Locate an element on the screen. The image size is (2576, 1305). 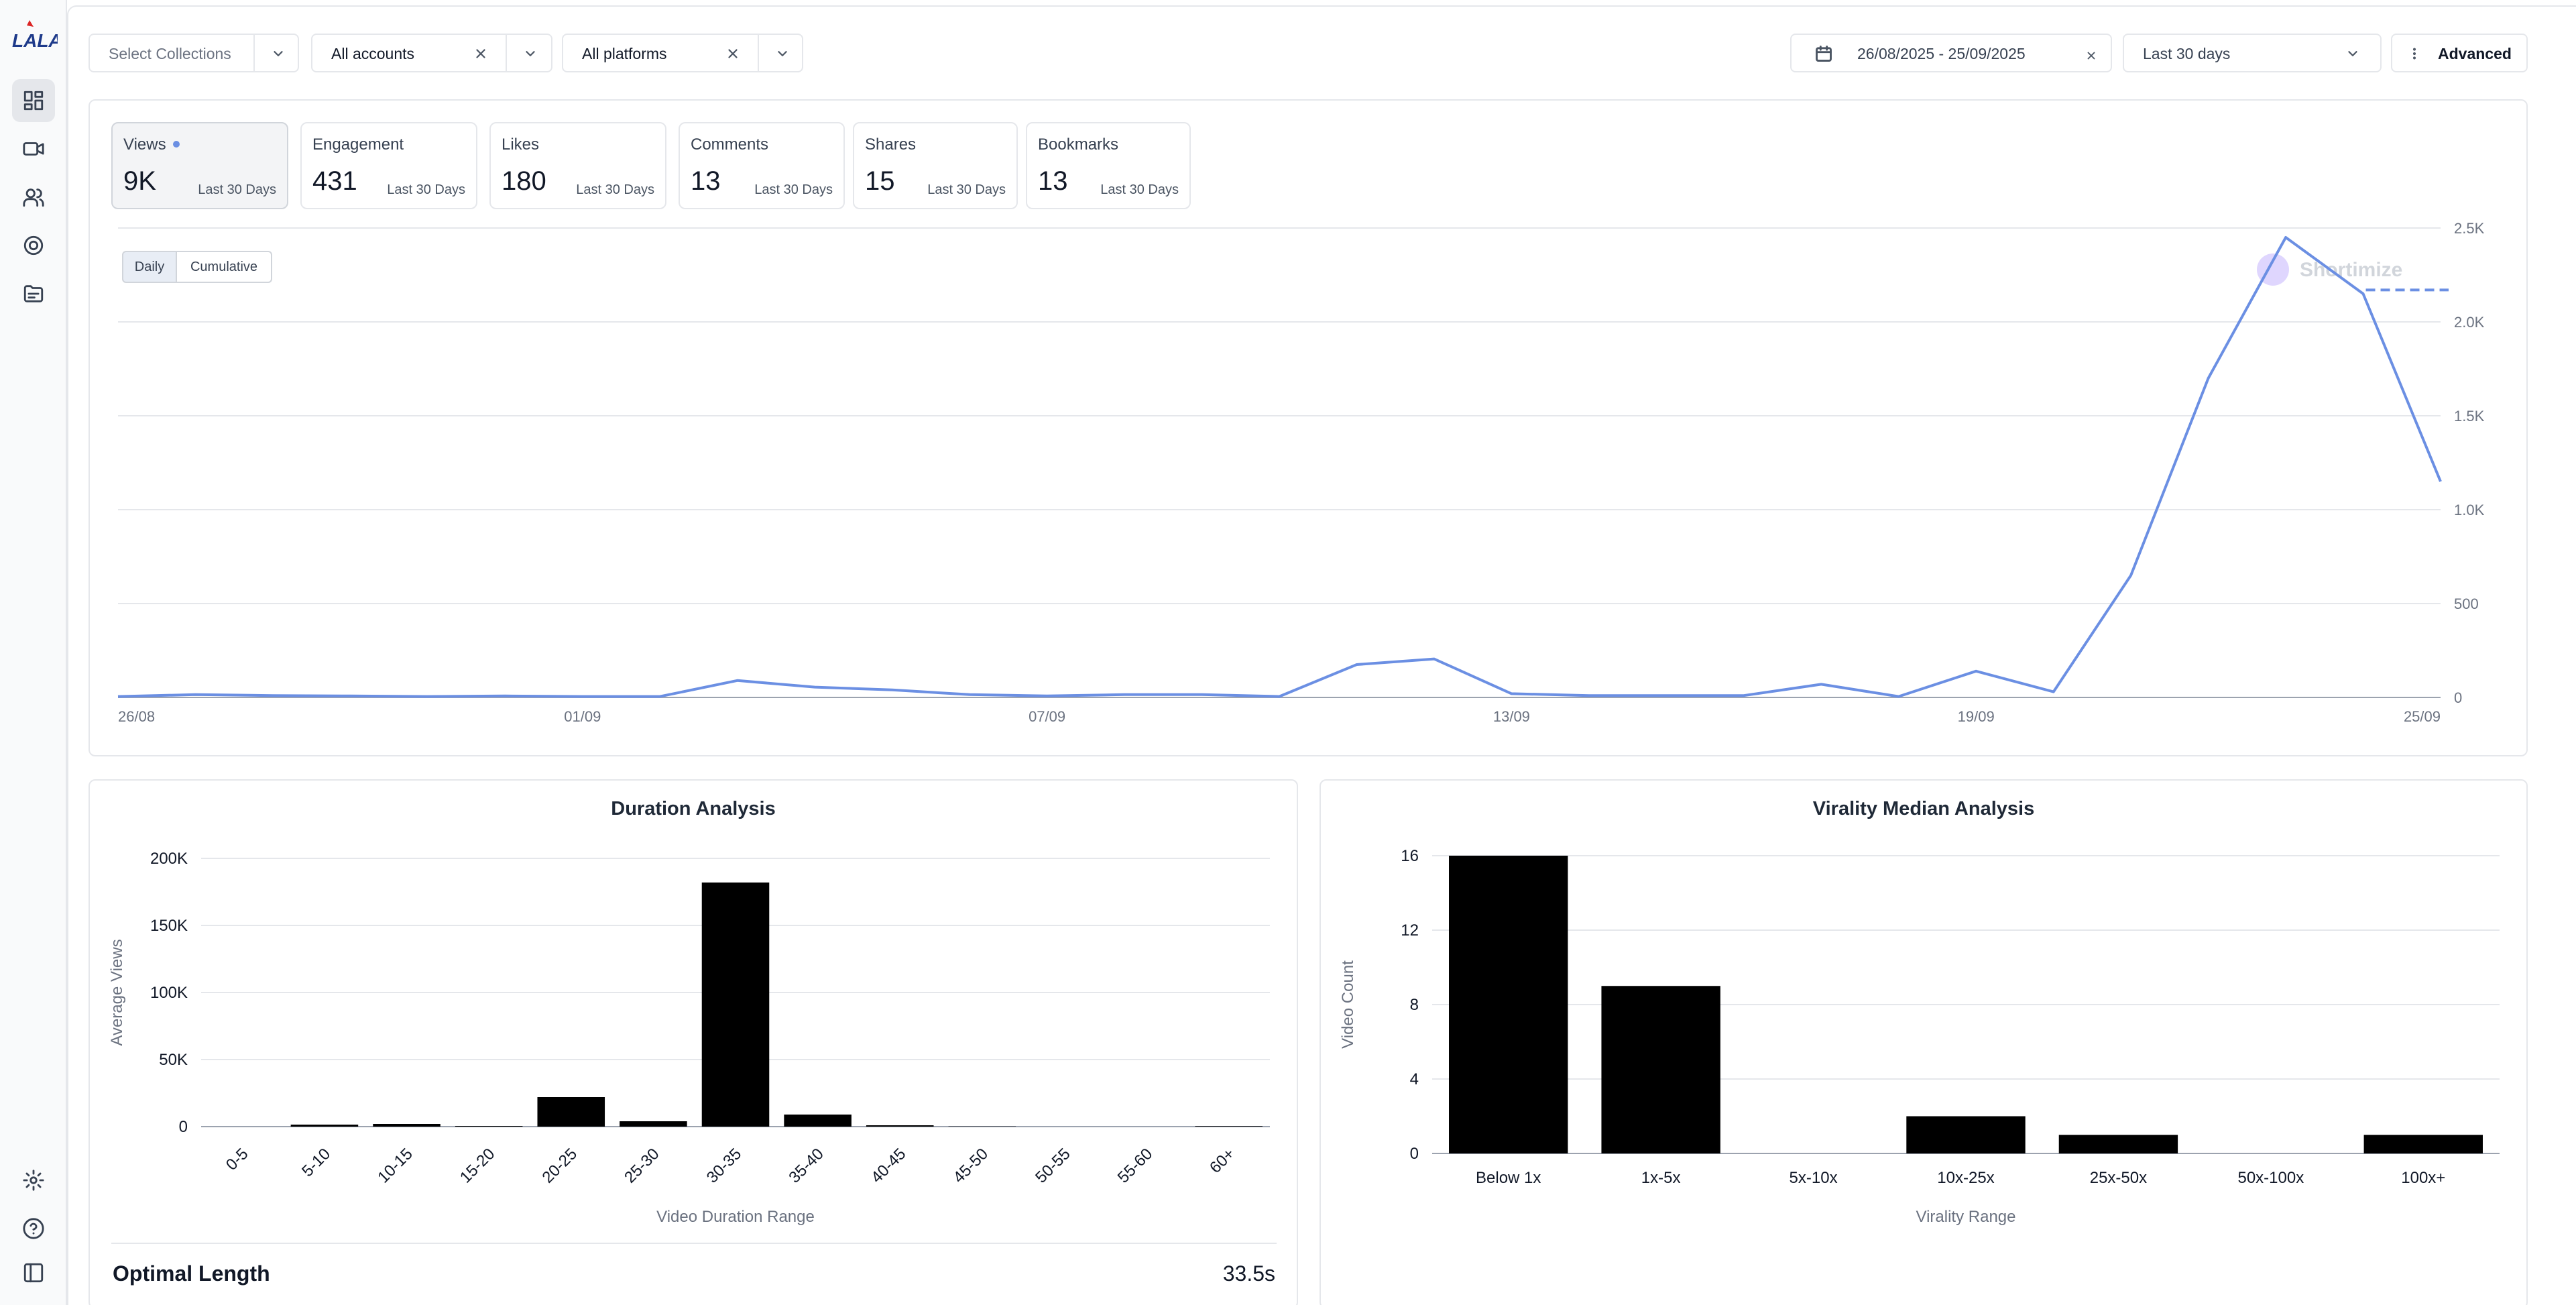
active-dot is located at coordinates (176, 144).